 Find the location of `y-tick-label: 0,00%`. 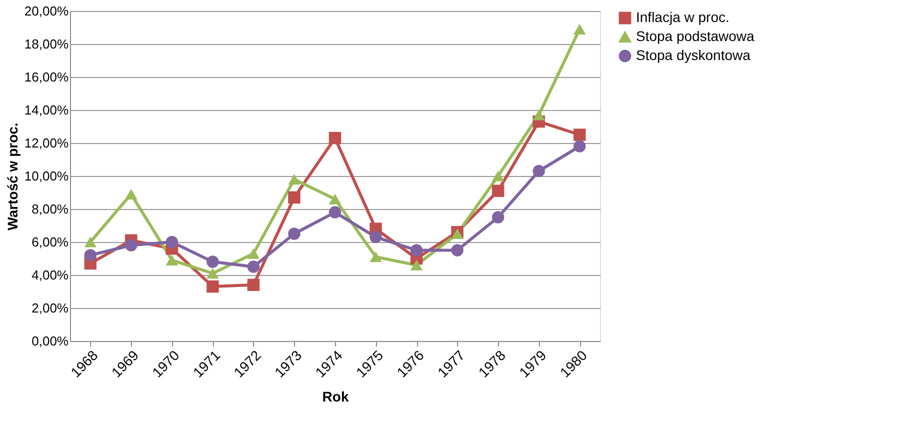

y-tick-label: 0,00% is located at coordinates (50, 341).